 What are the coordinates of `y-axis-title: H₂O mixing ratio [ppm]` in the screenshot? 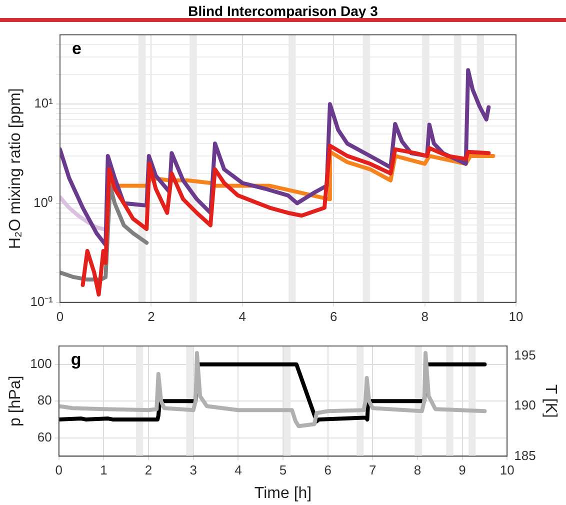 It's located at (15, 169).